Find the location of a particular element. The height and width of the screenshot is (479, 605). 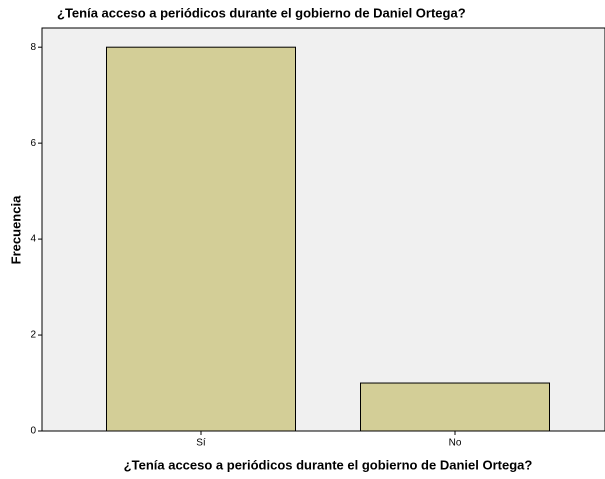

y-tick-label: 4 is located at coordinates (33, 239).